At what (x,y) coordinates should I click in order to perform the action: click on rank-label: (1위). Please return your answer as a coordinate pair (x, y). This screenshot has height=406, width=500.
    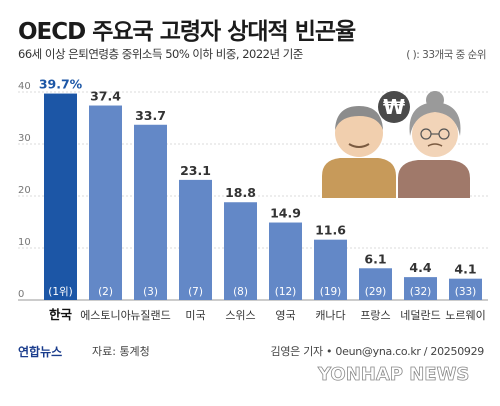
    Looking at the image, I should click on (60, 291).